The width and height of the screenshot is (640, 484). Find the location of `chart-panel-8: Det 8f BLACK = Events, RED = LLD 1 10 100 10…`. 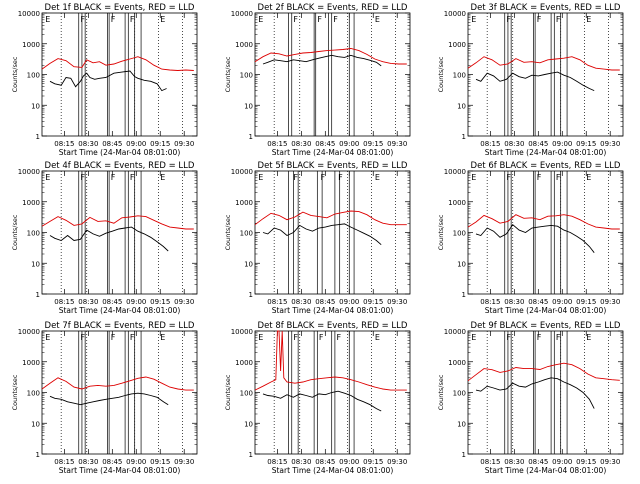

chart-panel-8: Det 8f BLACK = Events, RED = LLD 1 10 100 10… is located at coordinates (317, 398).